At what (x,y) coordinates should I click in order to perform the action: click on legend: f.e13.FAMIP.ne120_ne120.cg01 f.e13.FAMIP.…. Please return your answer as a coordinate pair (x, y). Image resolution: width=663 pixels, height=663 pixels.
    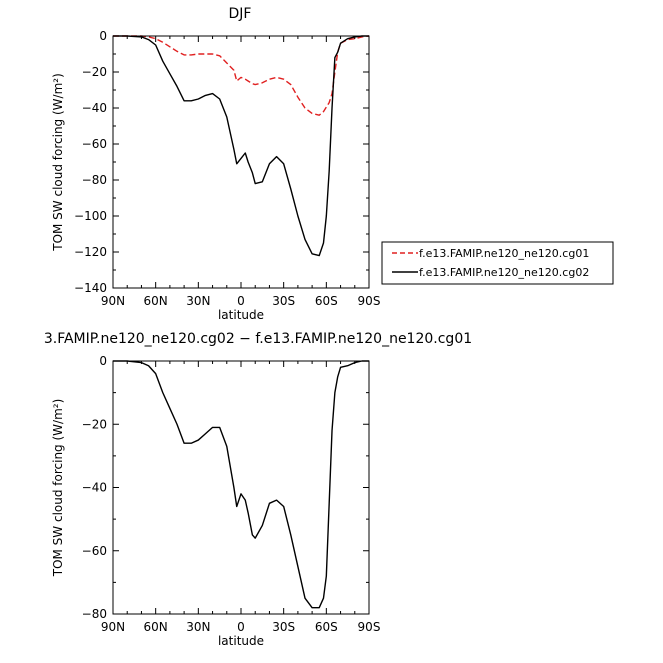
    Looking at the image, I should click on (497, 263).